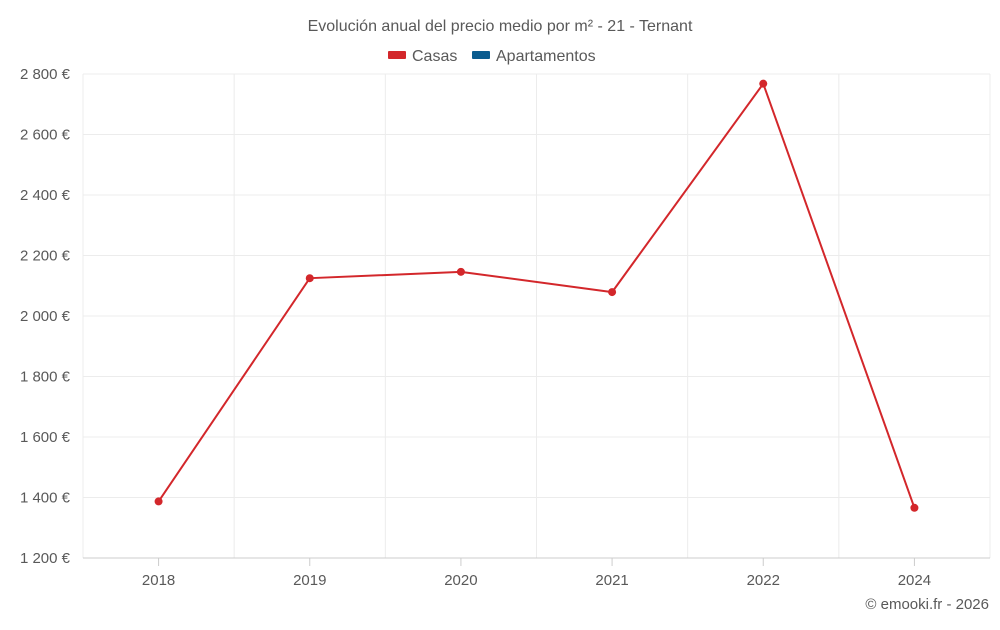 Image resolution: width=1000 pixels, height=630 pixels. I want to click on data-point-casas-2019, so click(309, 278).